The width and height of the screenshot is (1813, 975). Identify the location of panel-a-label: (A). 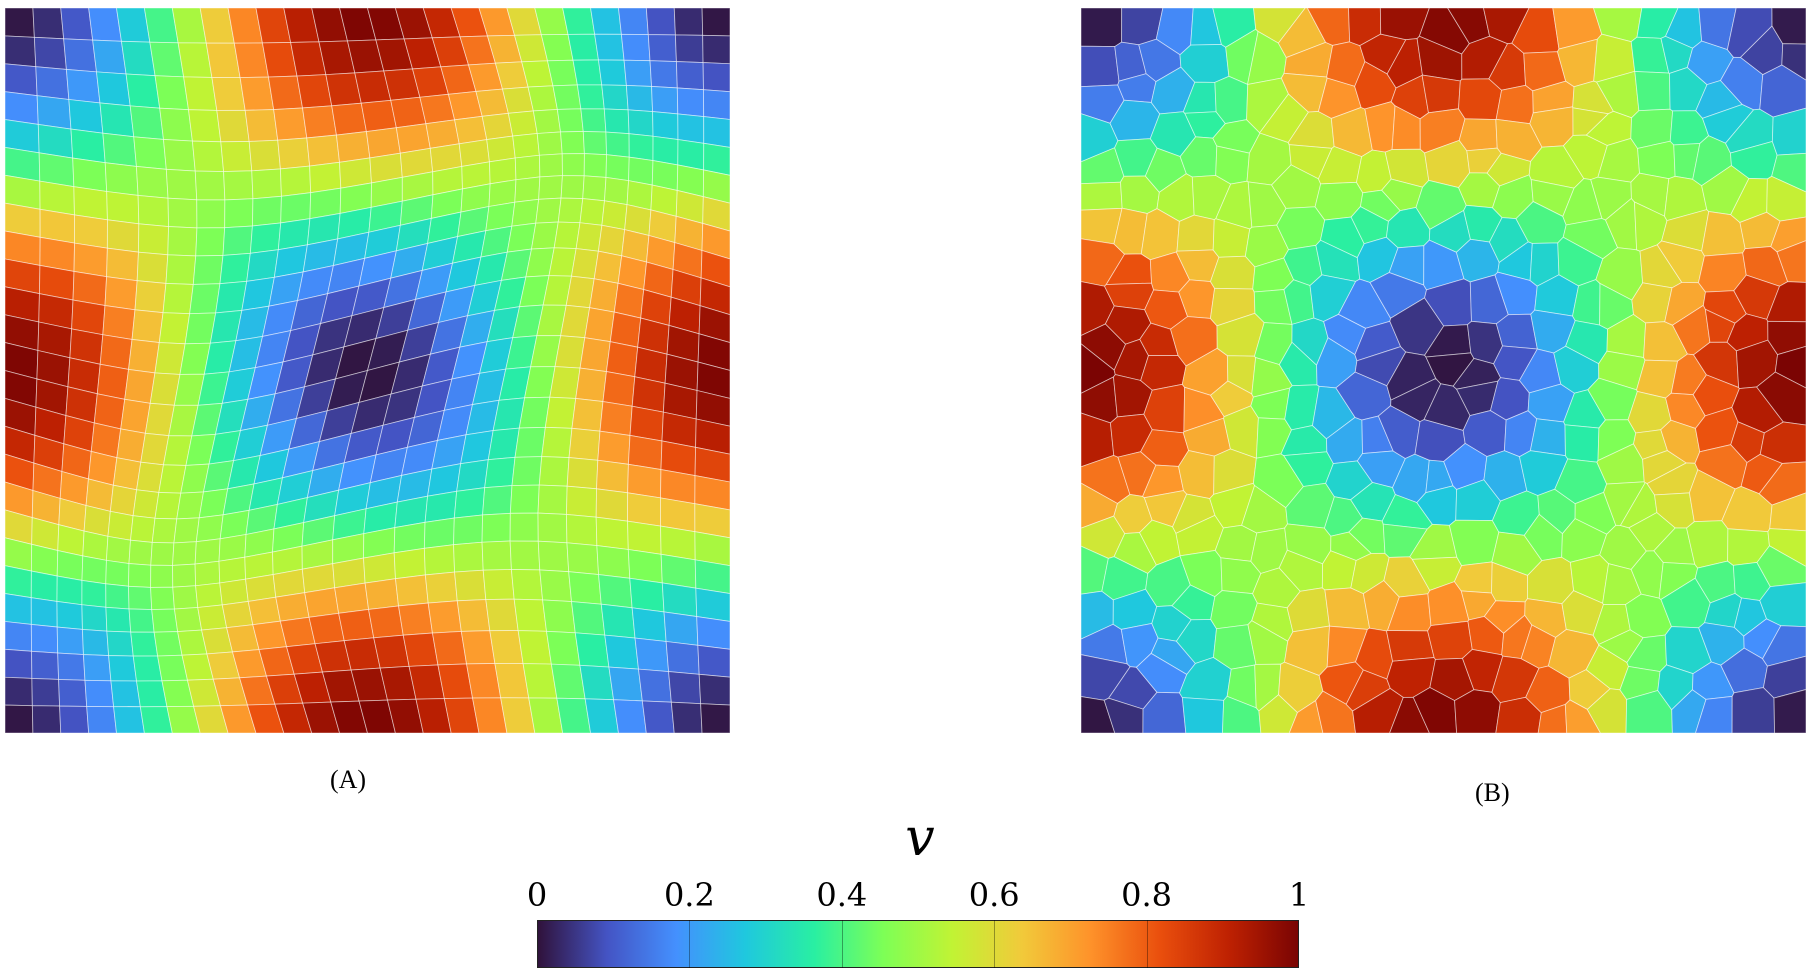
(348, 779).